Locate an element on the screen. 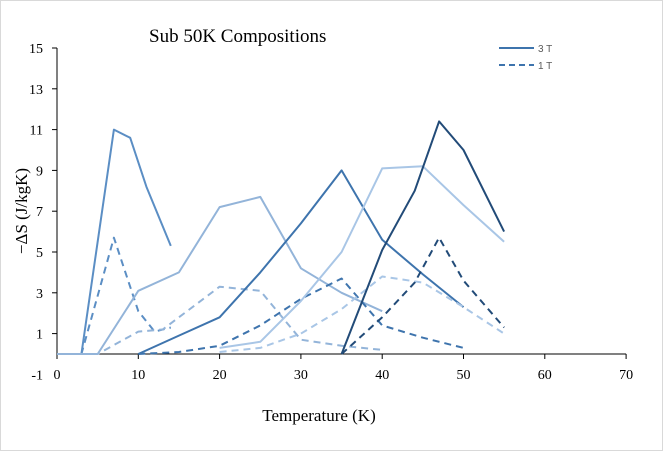  y-tick-label: 15 is located at coordinates (36, 49).